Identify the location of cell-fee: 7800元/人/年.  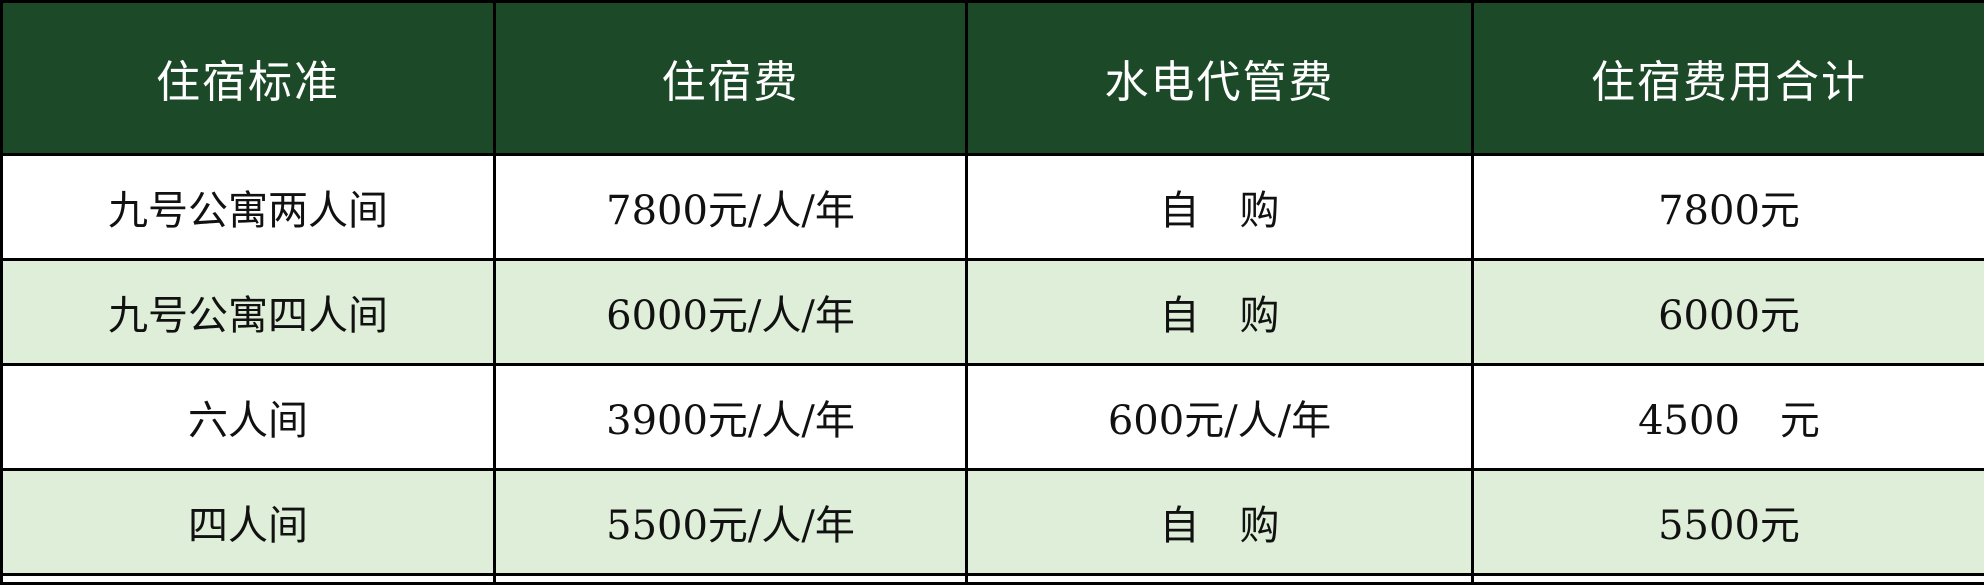
(731, 207).